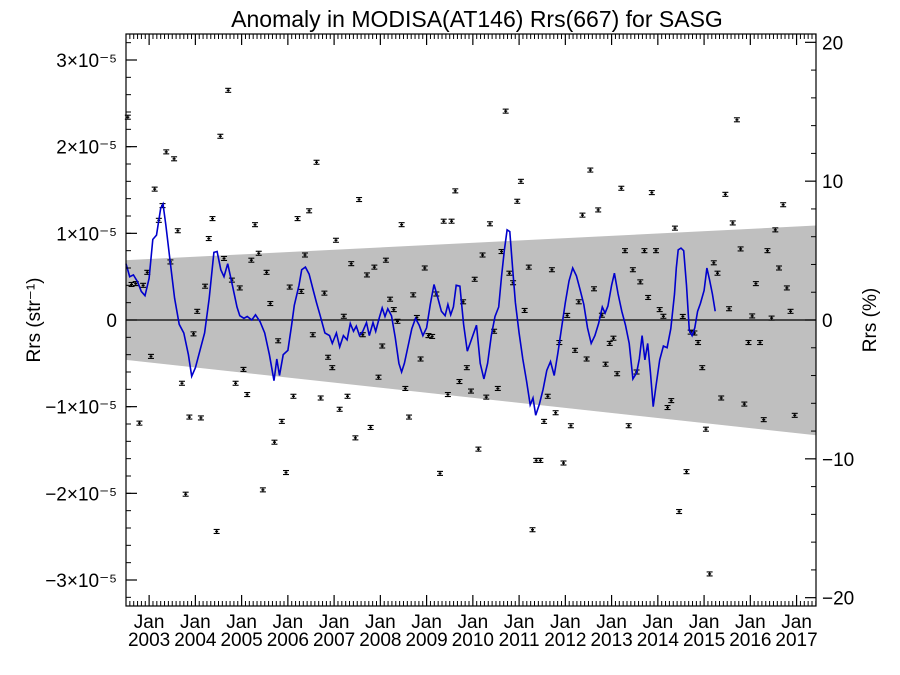 This screenshot has height=675, width=900. I want to click on right-tick-label: 20, so click(832, 43).